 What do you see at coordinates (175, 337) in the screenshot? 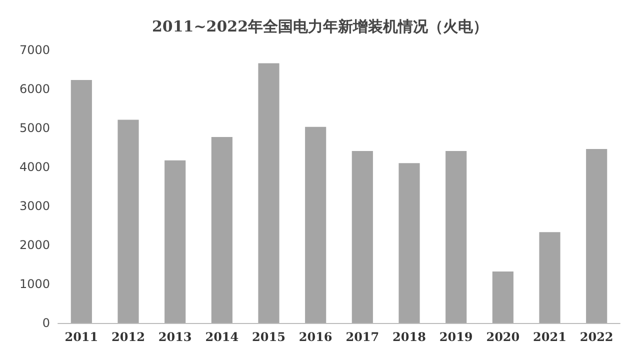
I see `x-tick-label: 2013` at bounding box center [175, 337].